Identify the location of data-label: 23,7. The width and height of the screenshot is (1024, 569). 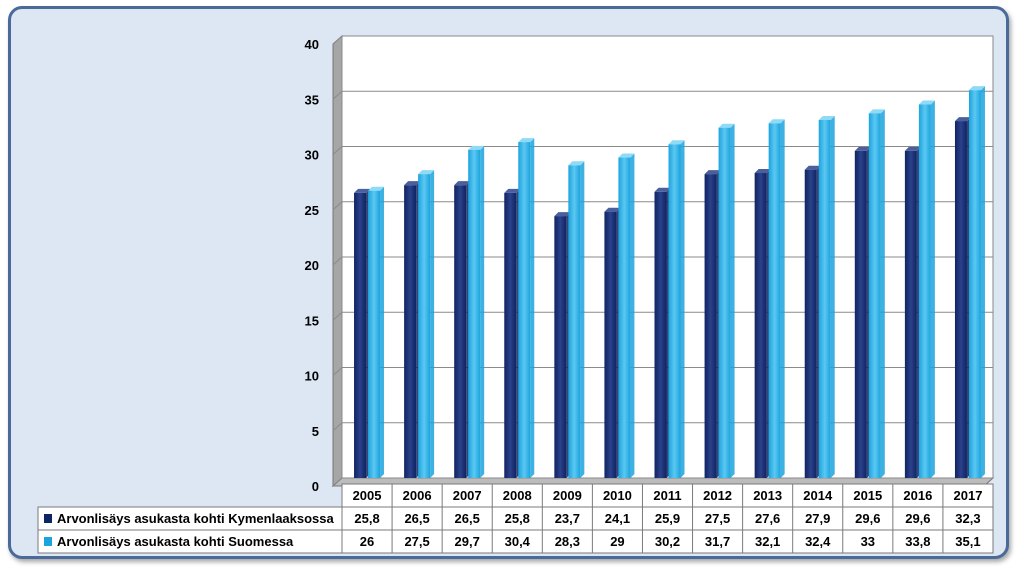
(567, 518).